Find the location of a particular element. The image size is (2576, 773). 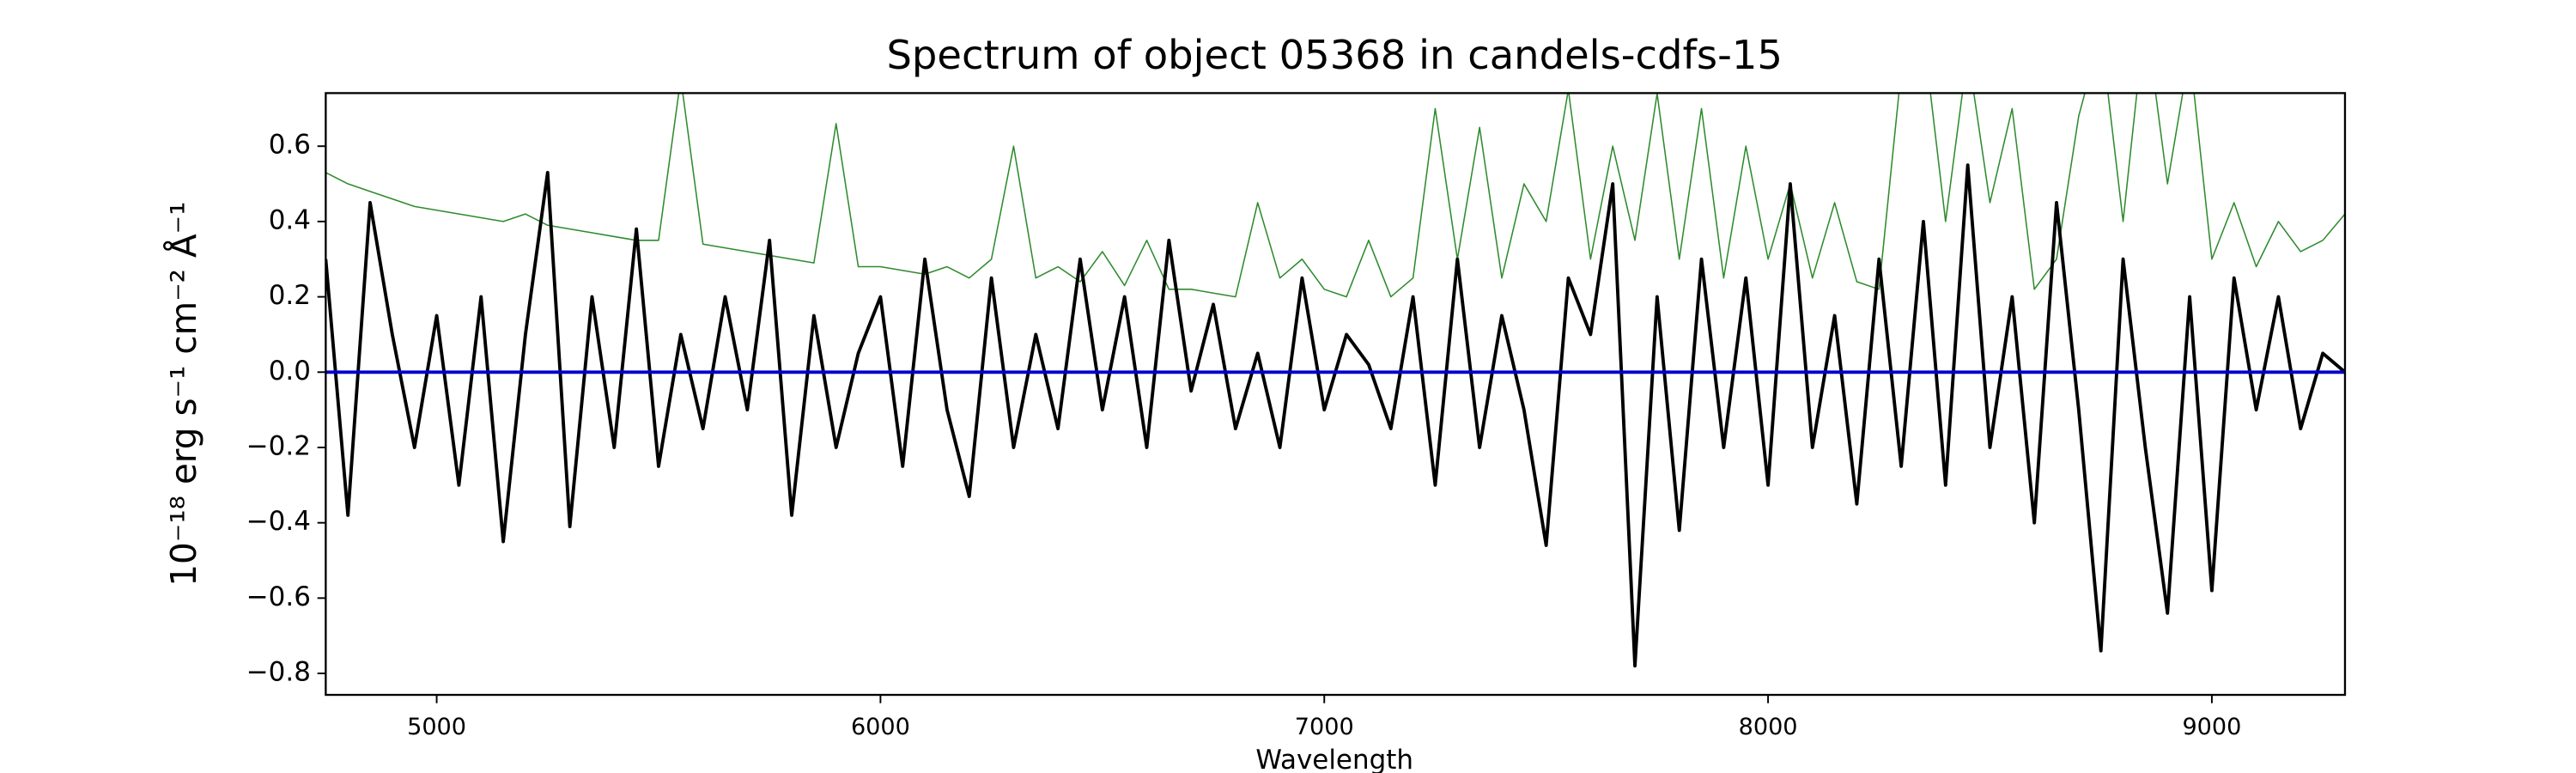

x-tick-label: 7000 is located at coordinates (1324, 727).